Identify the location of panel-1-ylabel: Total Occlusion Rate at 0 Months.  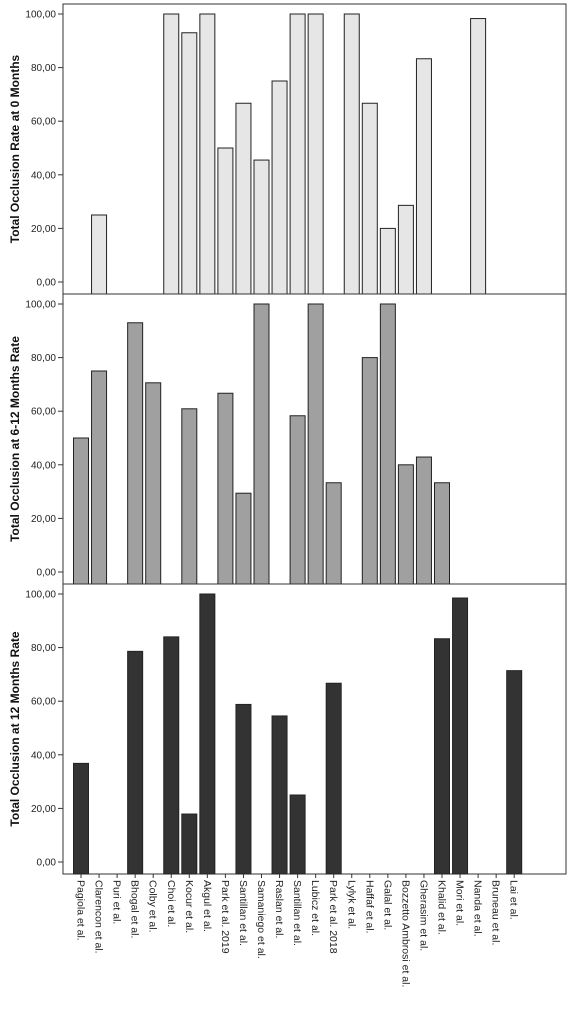
(15, 148).